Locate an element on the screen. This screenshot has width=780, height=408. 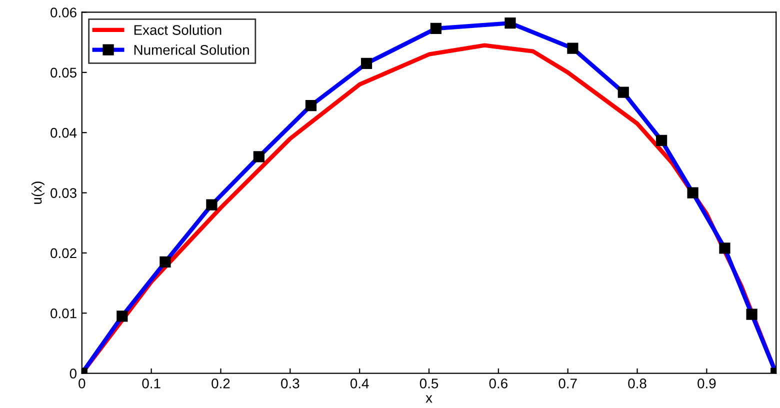
y-tick-label: 0 is located at coordinates (73, 373).